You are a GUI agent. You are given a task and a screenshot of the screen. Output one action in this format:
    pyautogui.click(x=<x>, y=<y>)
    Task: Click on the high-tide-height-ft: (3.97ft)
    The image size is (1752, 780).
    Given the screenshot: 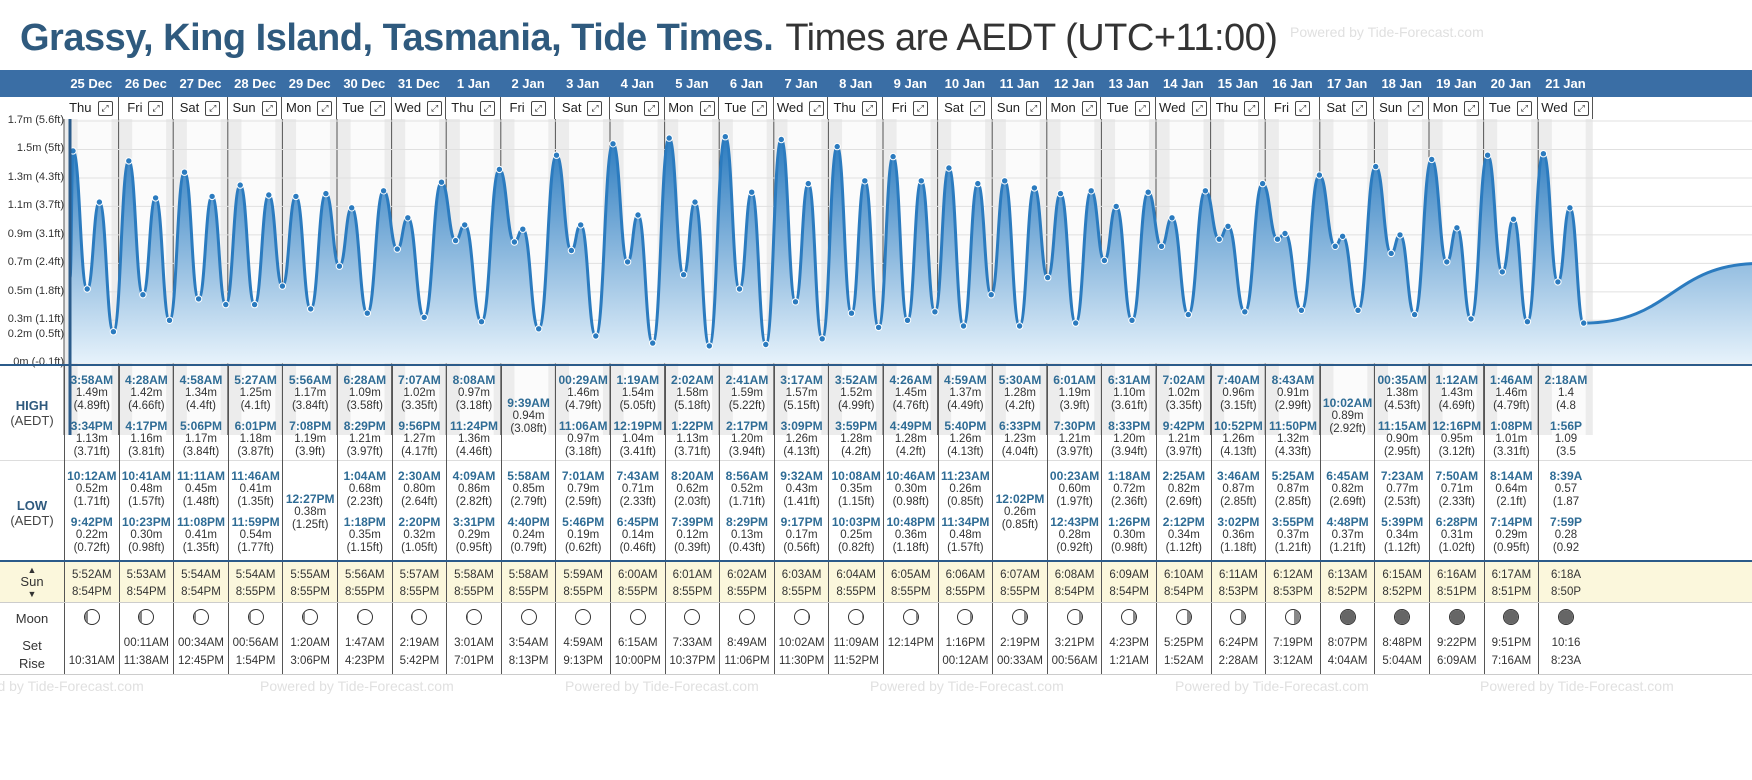 What is the action you would take?
    pyautogui.click(x=1074, y=452)
    